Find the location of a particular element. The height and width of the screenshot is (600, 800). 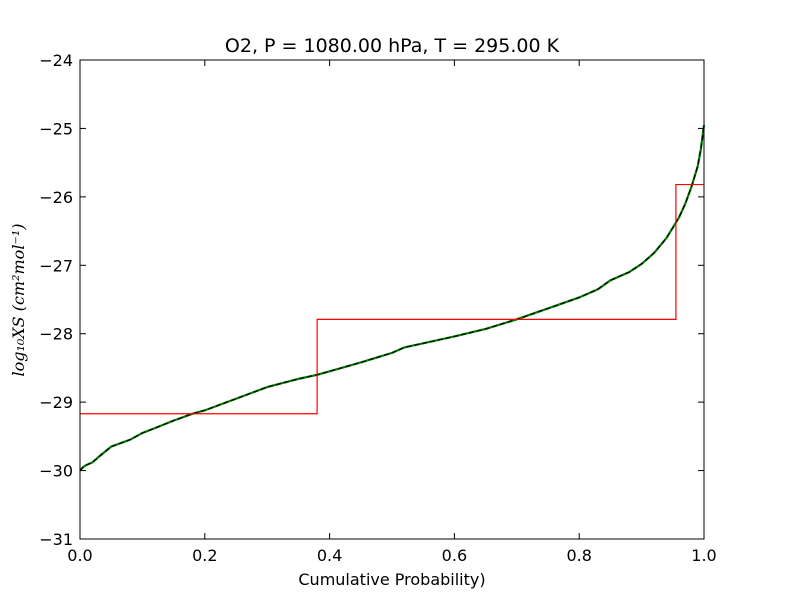

y-tick-label: −24 is located at coordinates (56, 60).